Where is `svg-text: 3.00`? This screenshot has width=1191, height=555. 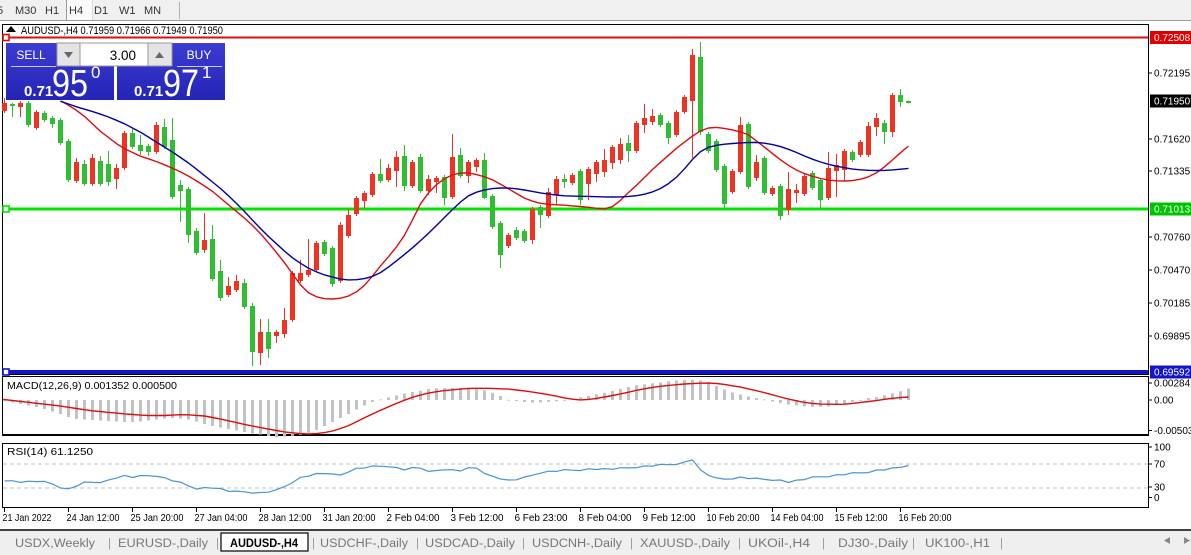 svg-text: 3.00 is located at coordinates (123, 55).